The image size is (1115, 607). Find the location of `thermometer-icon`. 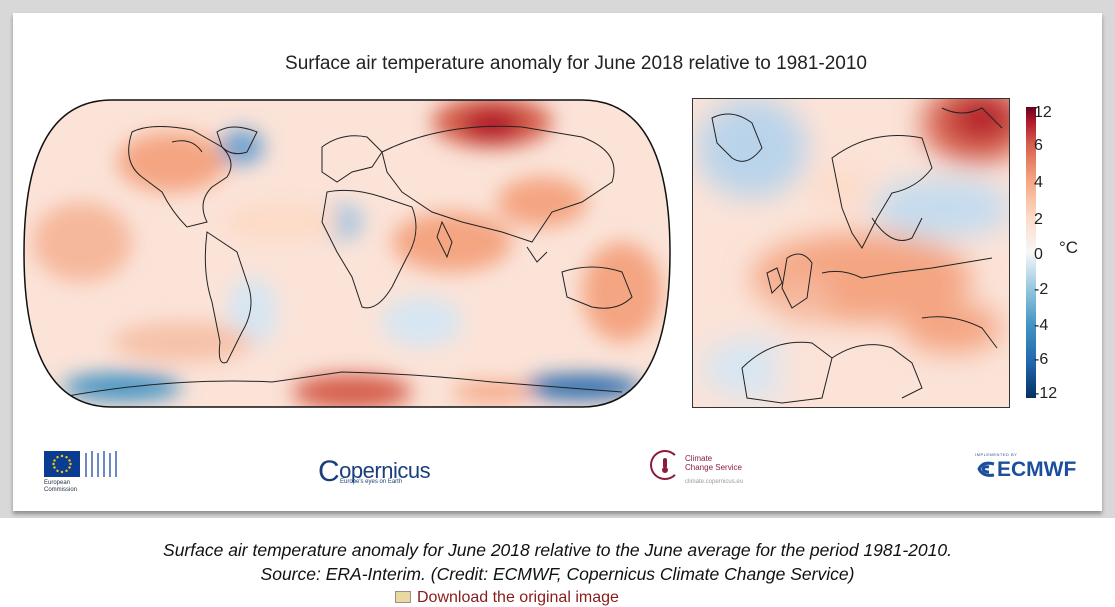

thermometer-icon is located at coordinates (665, 465).